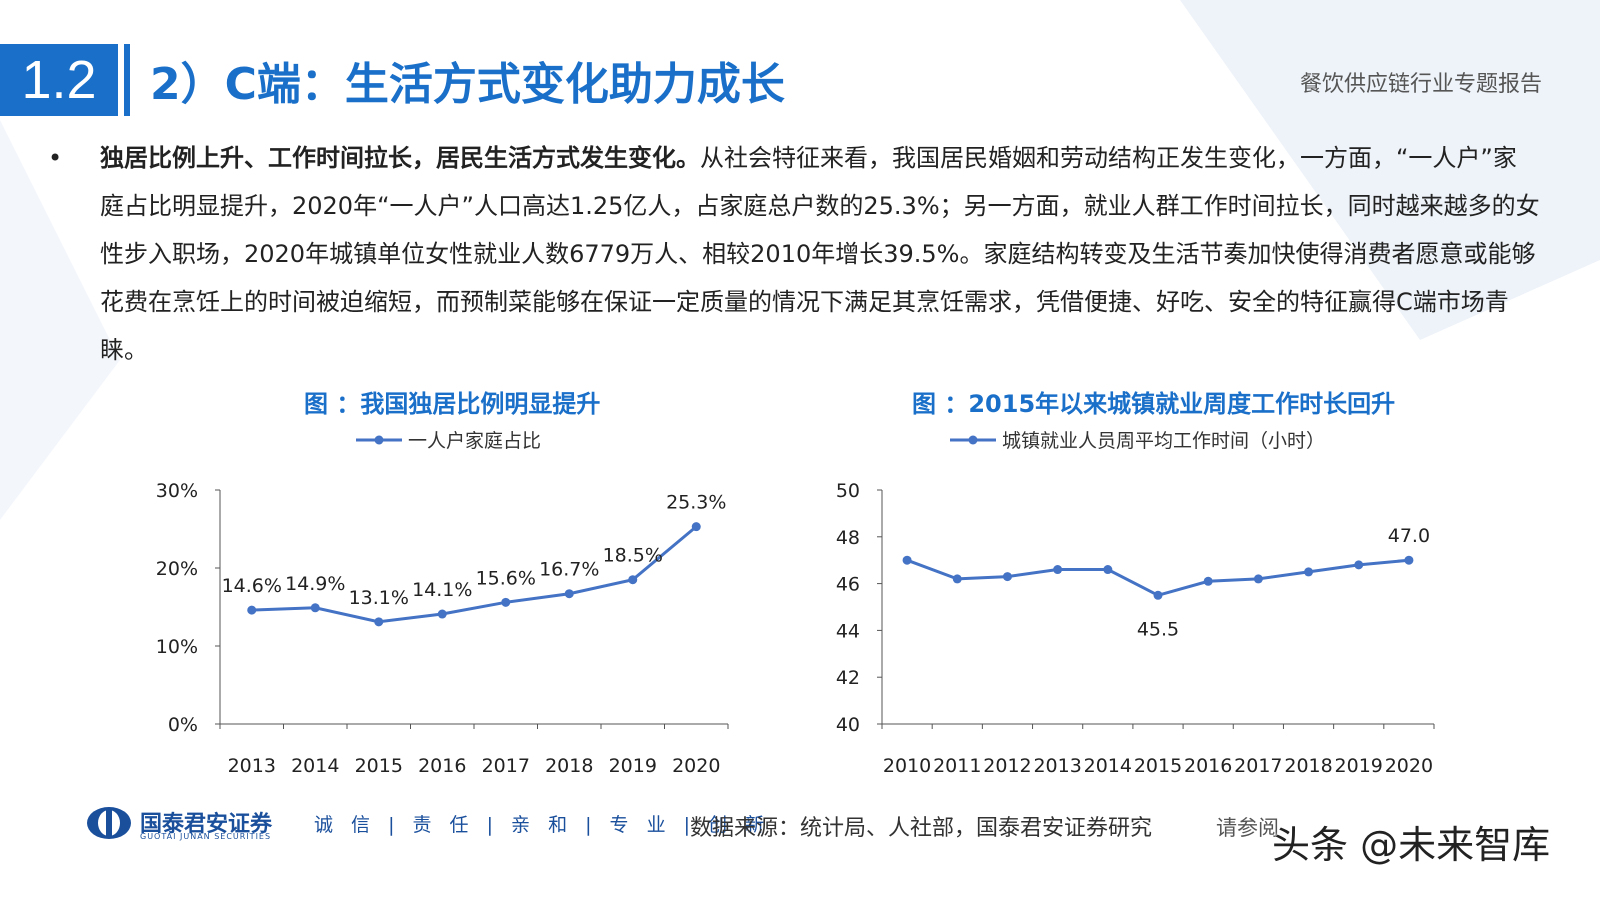 Image resolution: width=1600 pixels, height=900 pixels. I want to click on y-tick-label: 40, so click(848, 725).